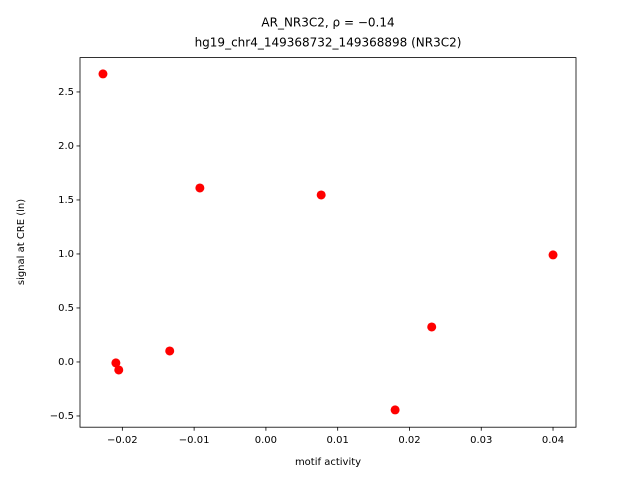  I want to click on x-axis-label: motif activity, so click(328, 462).